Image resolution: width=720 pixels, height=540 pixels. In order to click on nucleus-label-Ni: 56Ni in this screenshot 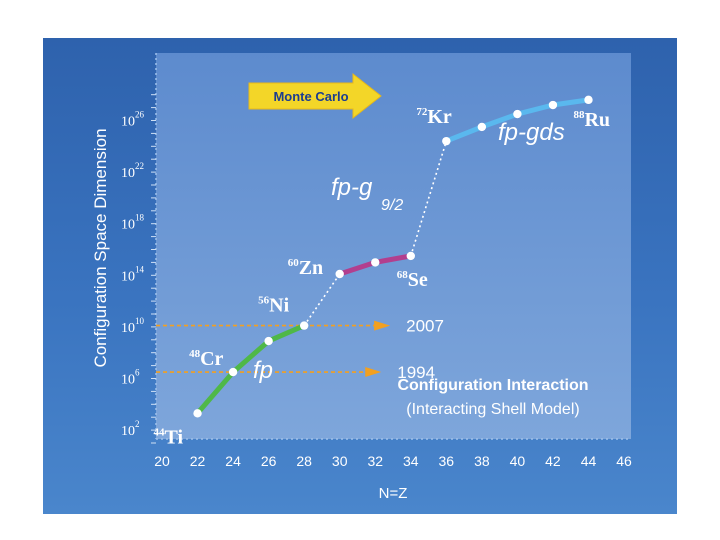, I will do `click(273, 306)`.